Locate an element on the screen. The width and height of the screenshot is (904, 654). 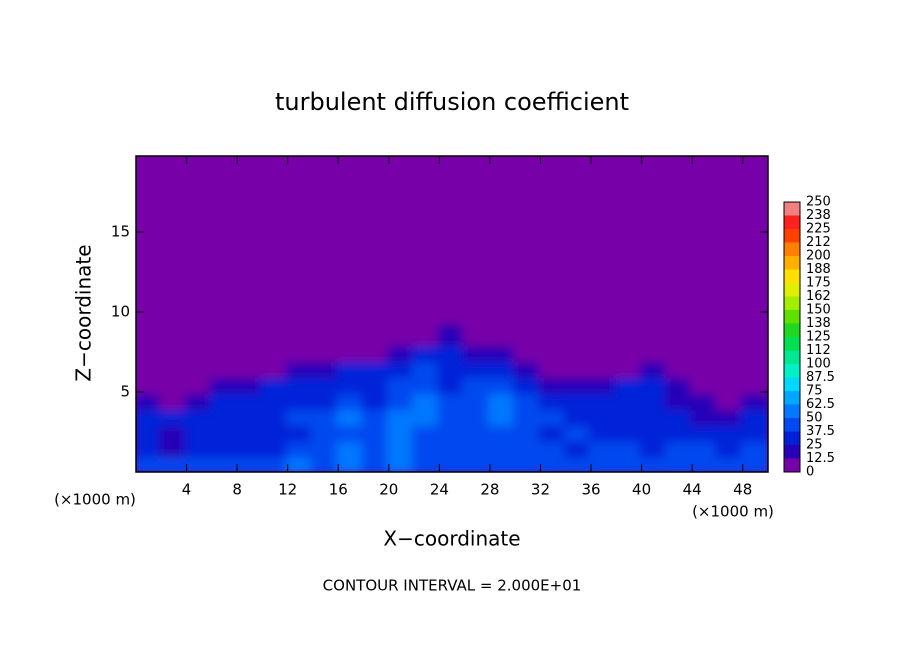
colorbar-label: 200 is located at coordinates (818, 256).